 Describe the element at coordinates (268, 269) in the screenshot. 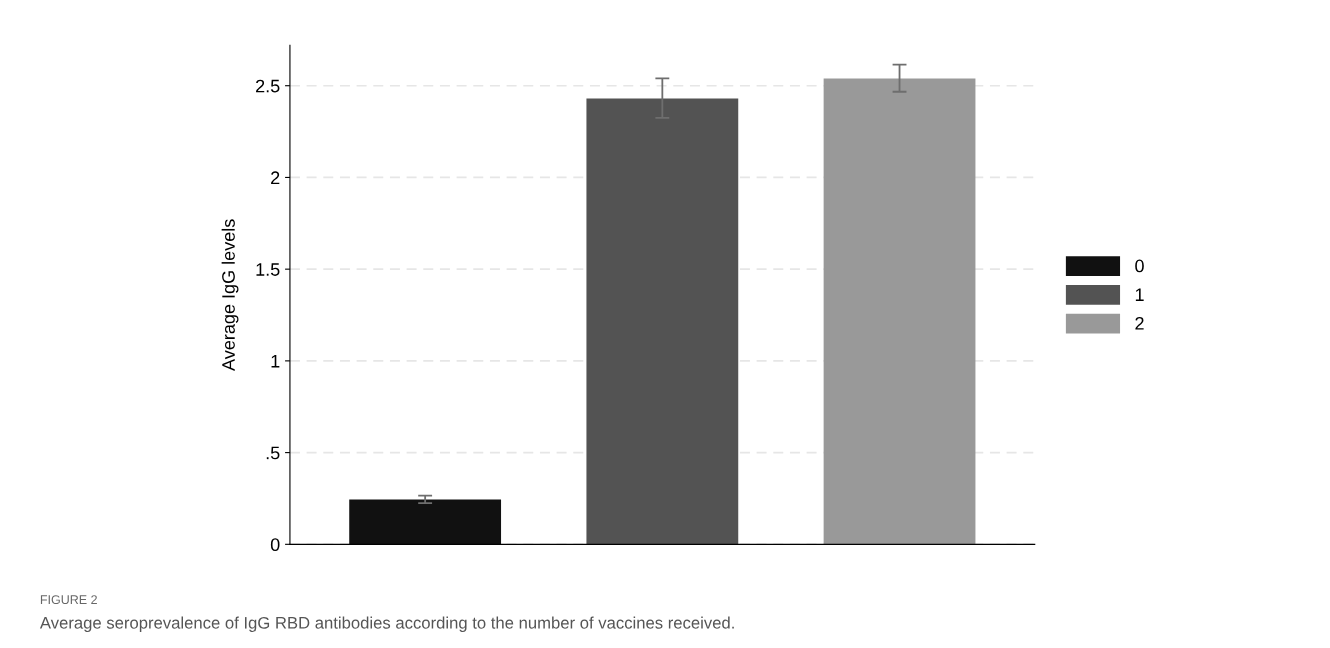

I see `y-tick-label: 1.5` at that location.